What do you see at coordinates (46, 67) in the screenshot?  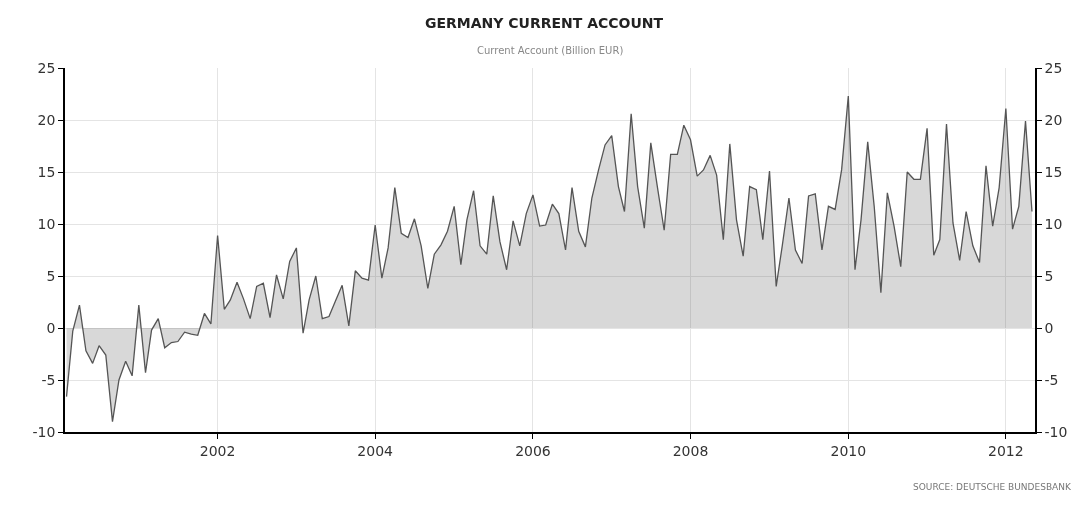 I see `y-tick-label: 25` at bounding box center [46, 67].